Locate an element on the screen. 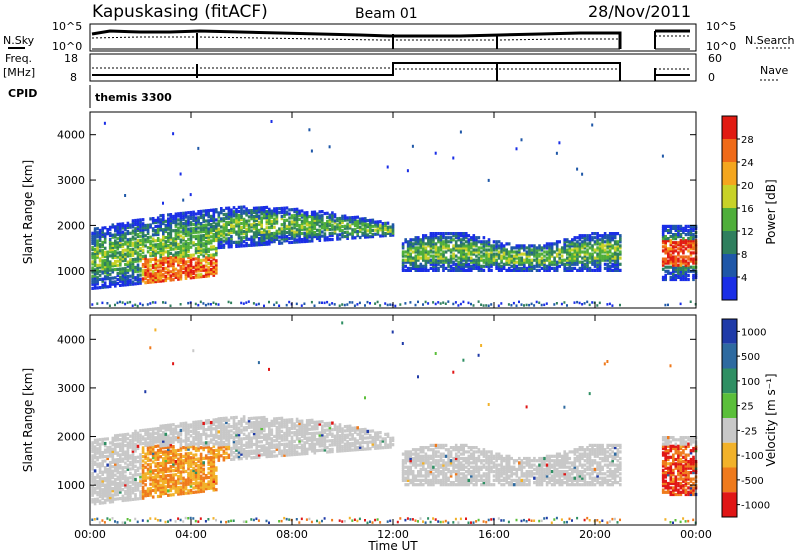 The image size is (800, 554). colorbar-tick-label: 12 is located at coordinates (747, 232).